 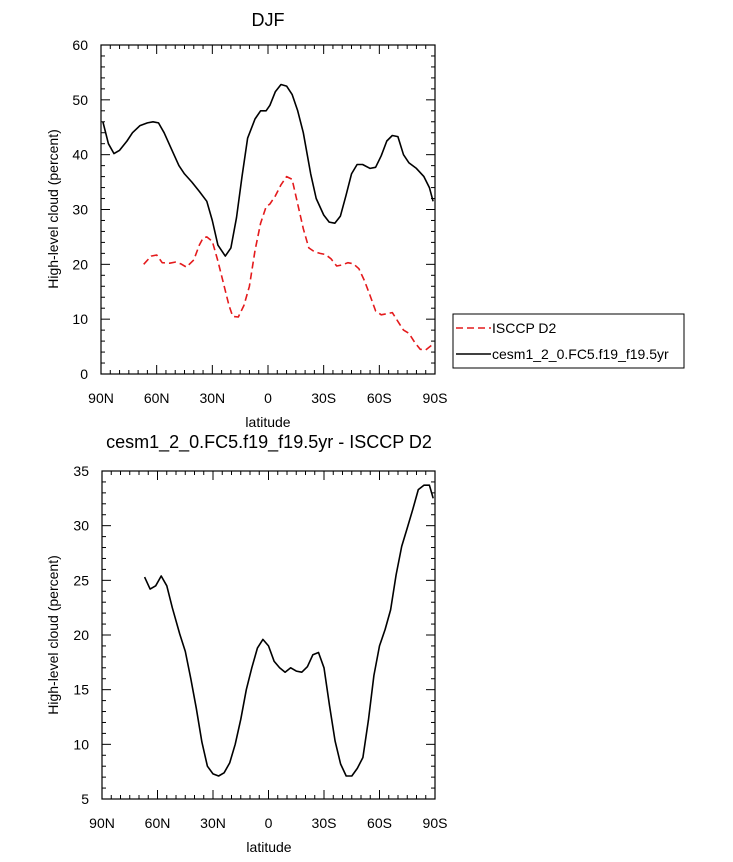 I want to click on chart-title: cesm1_2_0.FC5.f19_f19.5yr - ISCCP D2, so click(x=269, y=442).